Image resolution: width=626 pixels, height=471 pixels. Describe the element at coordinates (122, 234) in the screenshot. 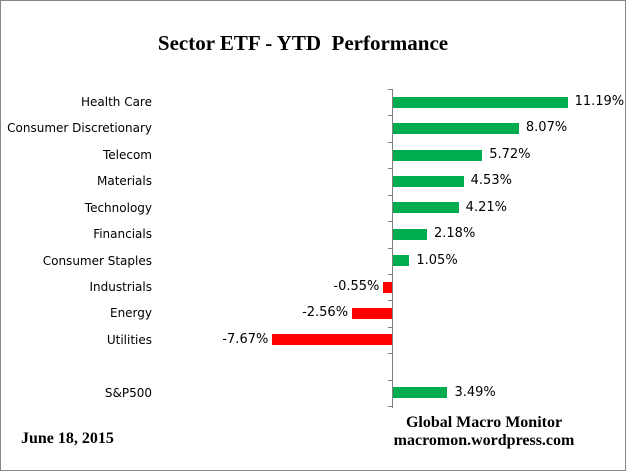

I see `category-label: Financials` at that location.